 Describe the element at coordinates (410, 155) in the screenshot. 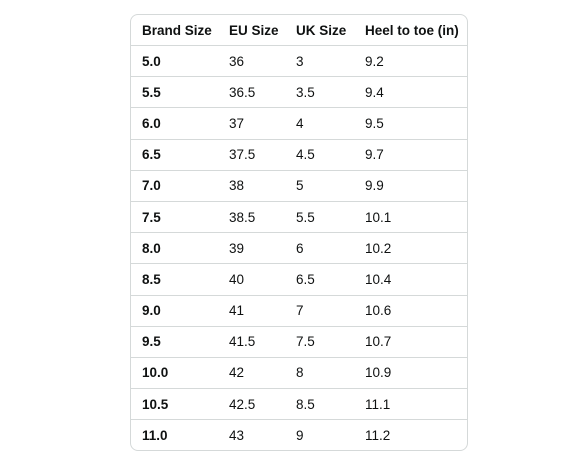

I see `table-cell: 9.7` at that location.